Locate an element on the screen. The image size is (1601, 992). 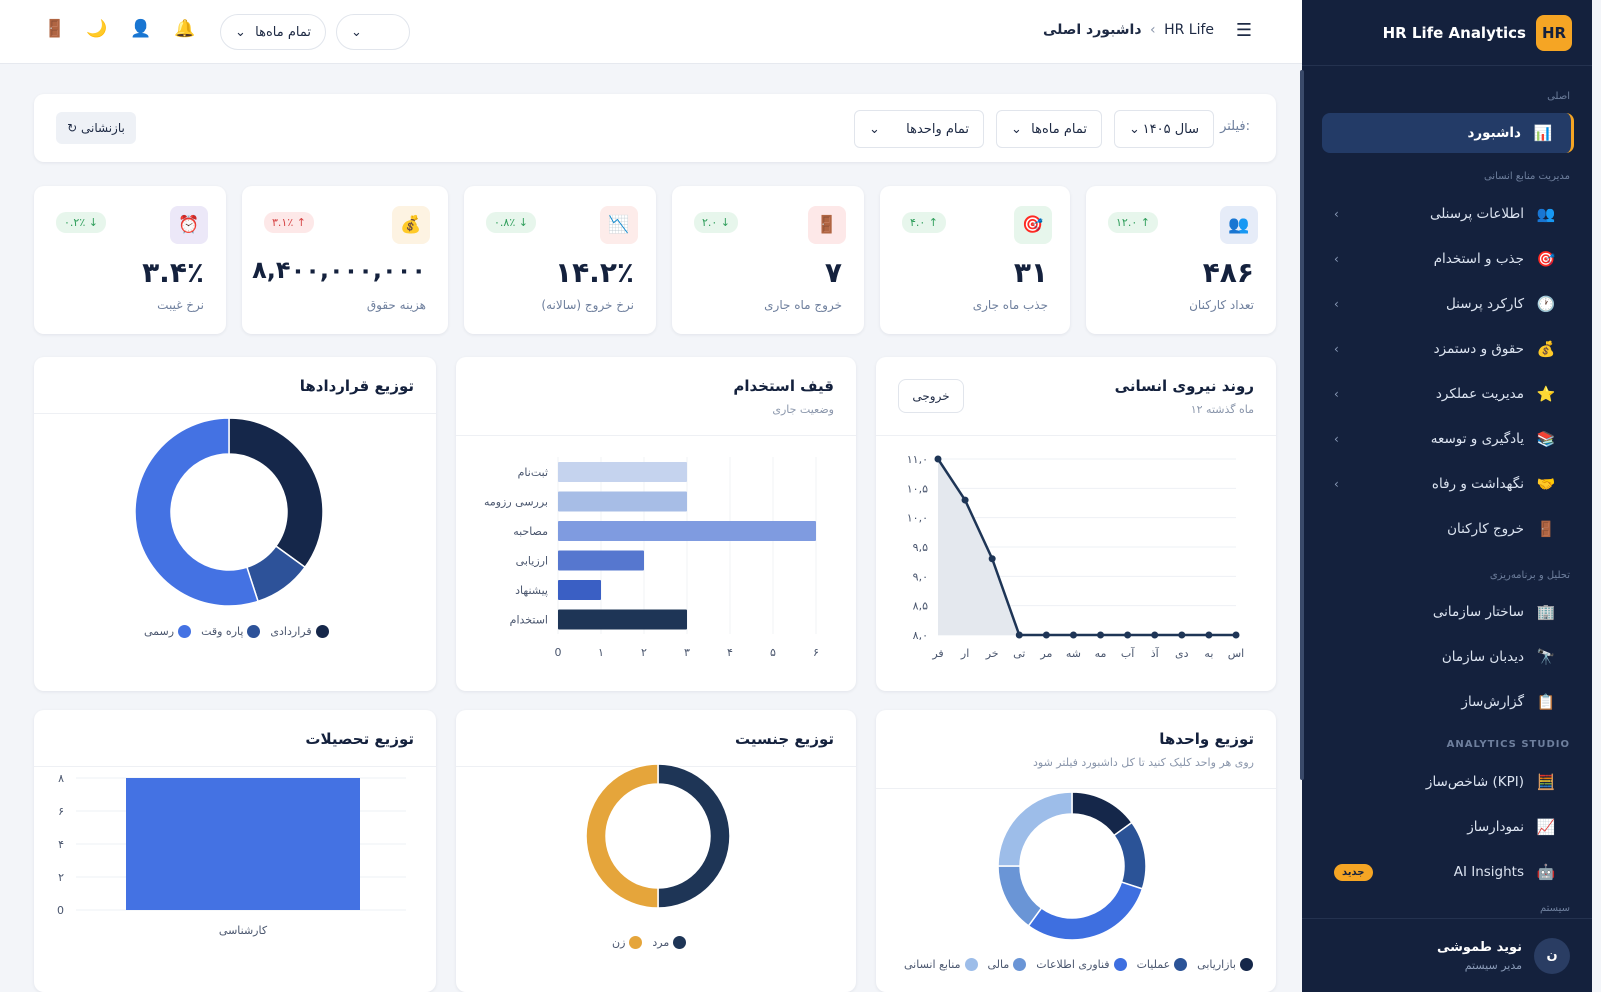
sidebar-item-retention: 🤝 نگهداشت و رفاه ‹ is located at coordinates (1448, 484).